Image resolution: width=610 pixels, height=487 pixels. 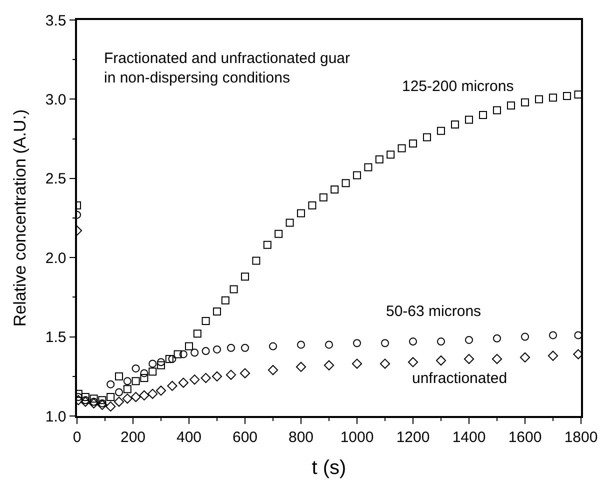 I want to click on x-tick-label: 600, so click(x=245, y=437).